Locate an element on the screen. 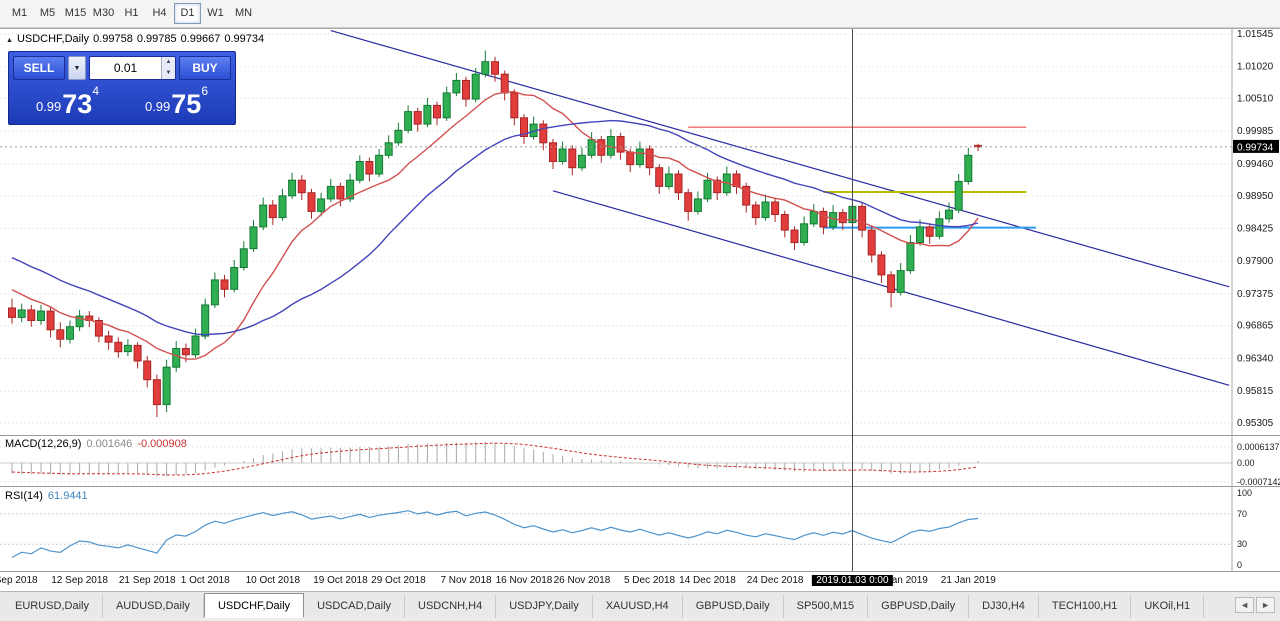 The image size is (1280, 621). ohlc-close: 0.99734 is located at coordinates (244, 39).